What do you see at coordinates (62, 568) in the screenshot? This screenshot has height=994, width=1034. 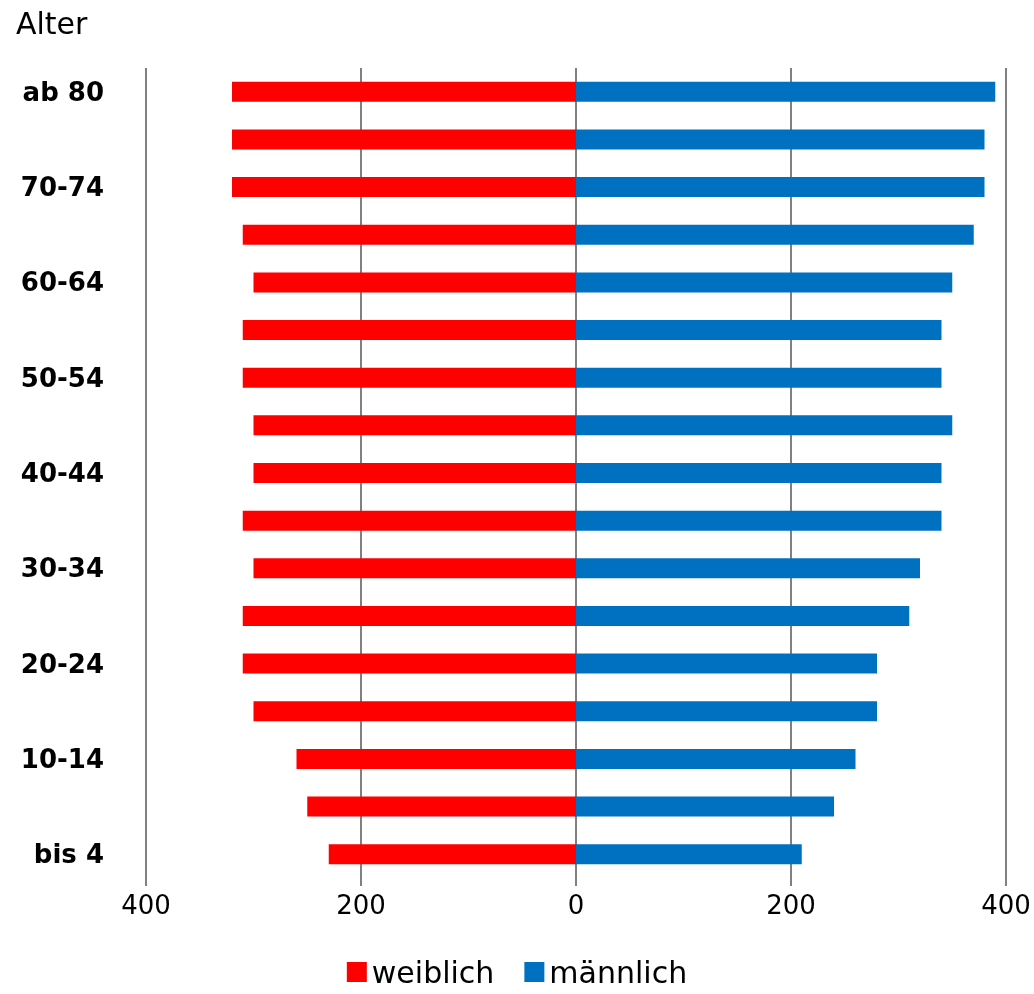 I see `y-tick-label: 30-34` at bounding box center [62, 568].